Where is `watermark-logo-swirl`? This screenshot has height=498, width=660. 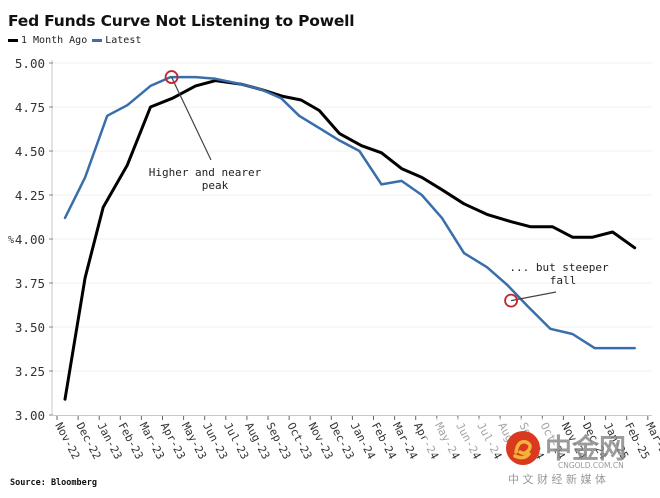 watermark-logo-swirl is located at coordinates (522, 449).